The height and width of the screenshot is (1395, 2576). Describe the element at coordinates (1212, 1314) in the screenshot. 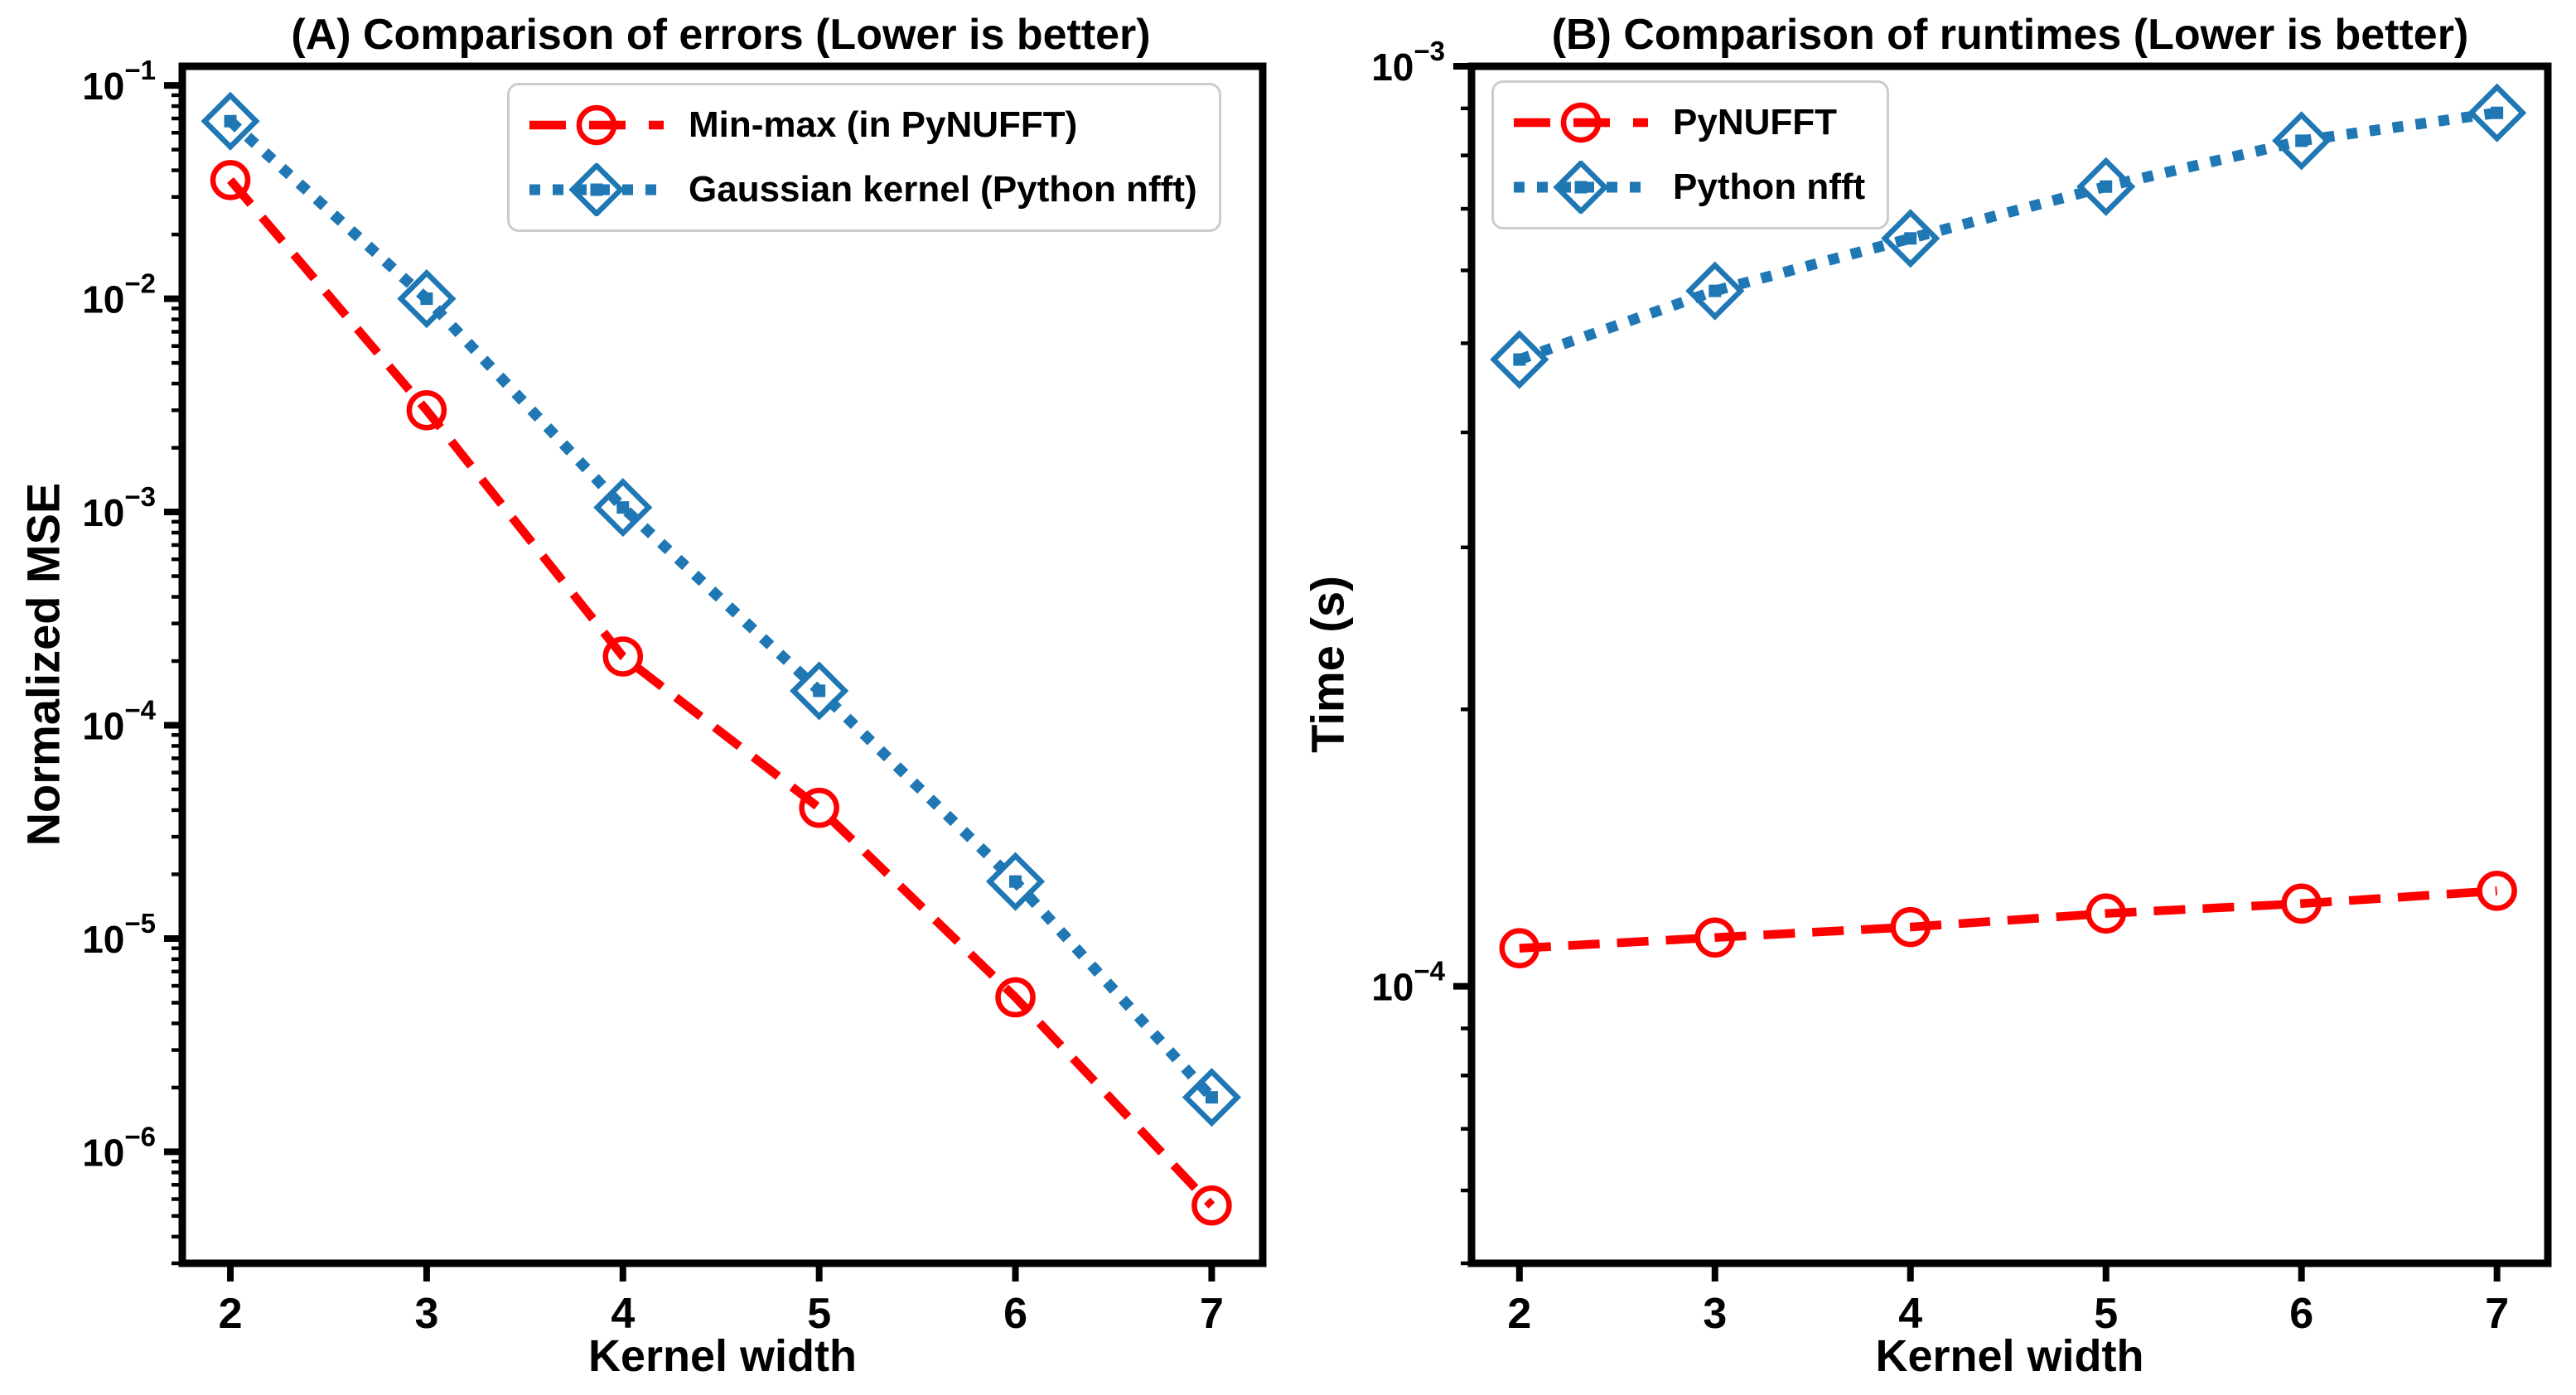

I see `panel-a-x-tick-label: 7` at that location.